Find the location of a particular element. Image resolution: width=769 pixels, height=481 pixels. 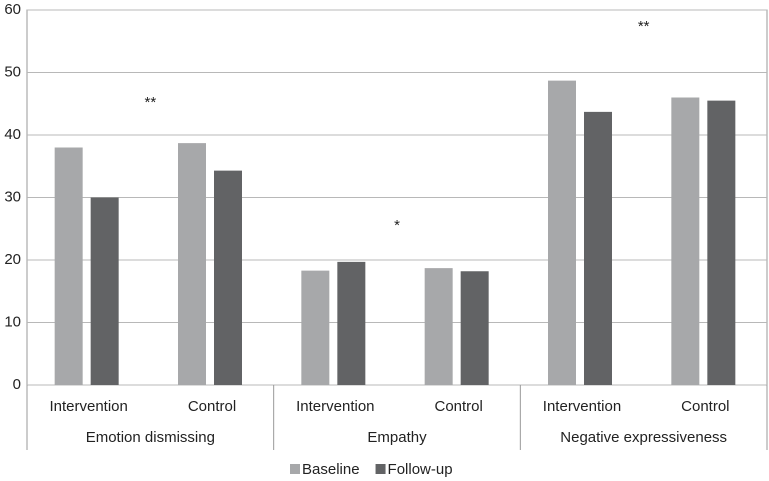

y-tick-label: 50 is located at coordinates (12, 71).